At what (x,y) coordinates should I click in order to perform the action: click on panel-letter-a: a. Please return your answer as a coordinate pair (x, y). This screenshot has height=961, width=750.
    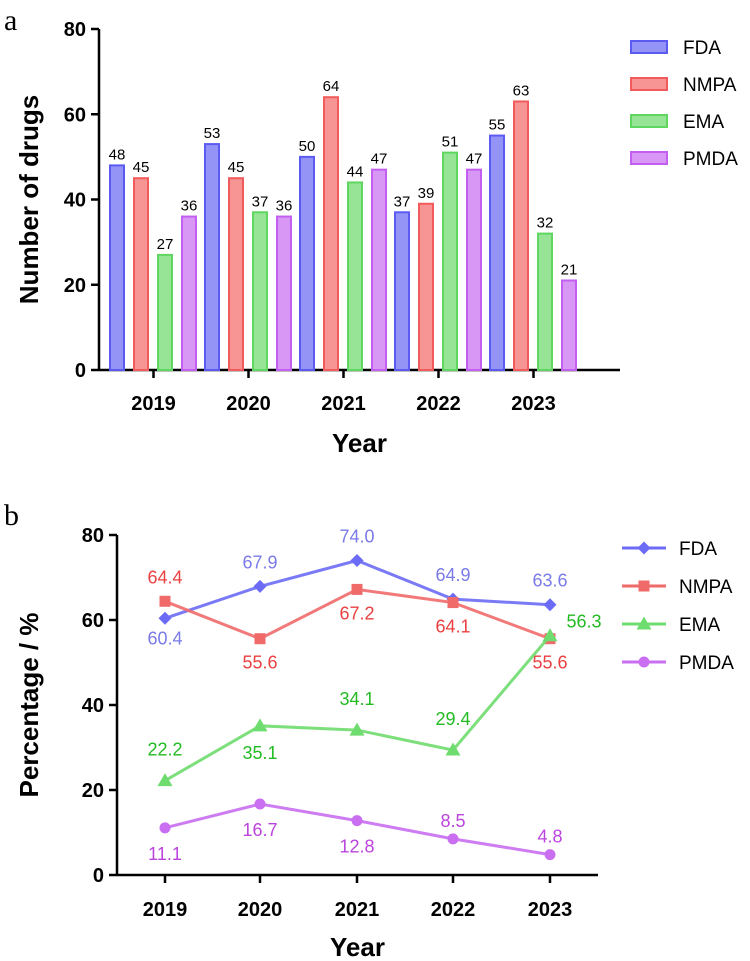
    Looking at the image, I should click on (10, 20).